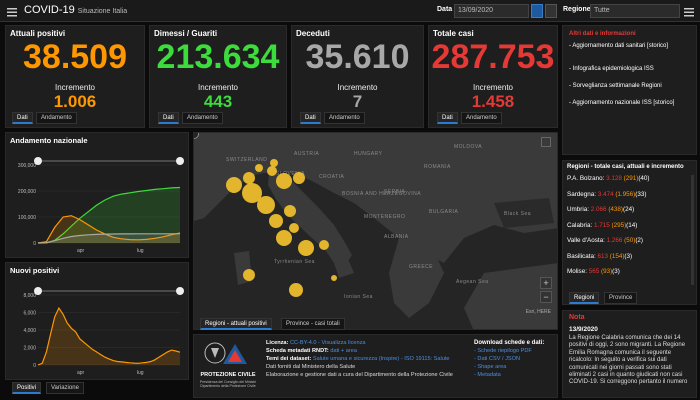 The image size is (700, 400). I want to click on region-inc: (33), so click(641, 194).